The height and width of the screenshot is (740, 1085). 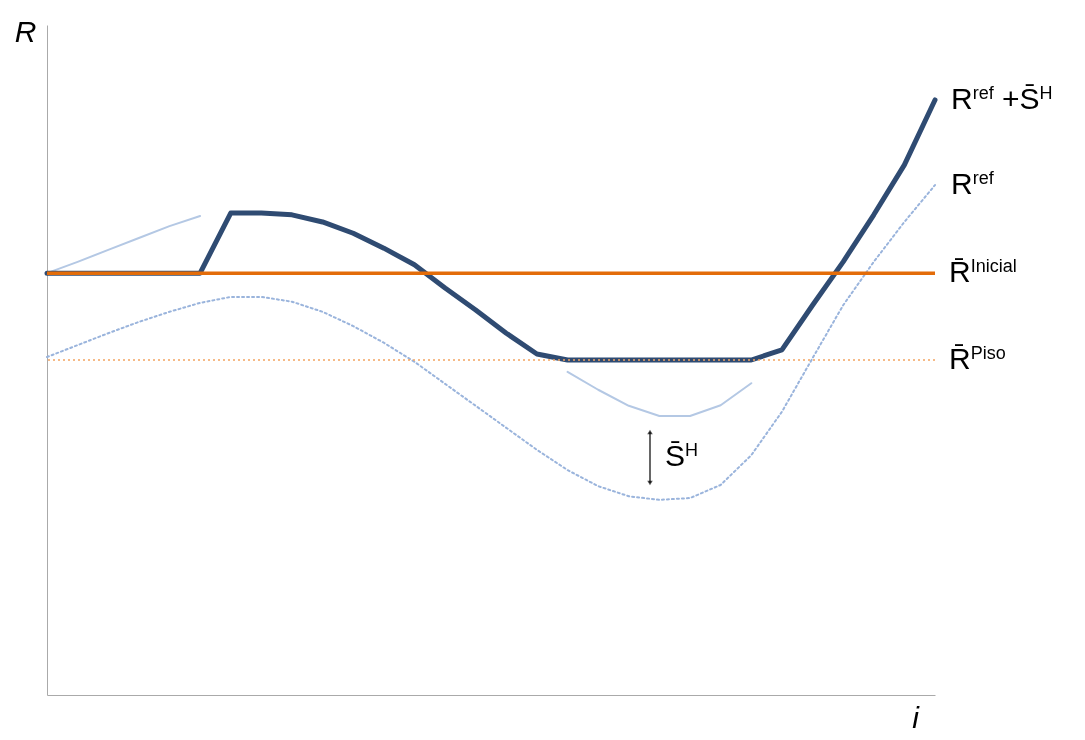 What do you see at coordinates (682, 455) in the screenshot?
I see `annotation: S̄$^{H}$` at bounding box center [682, 455].